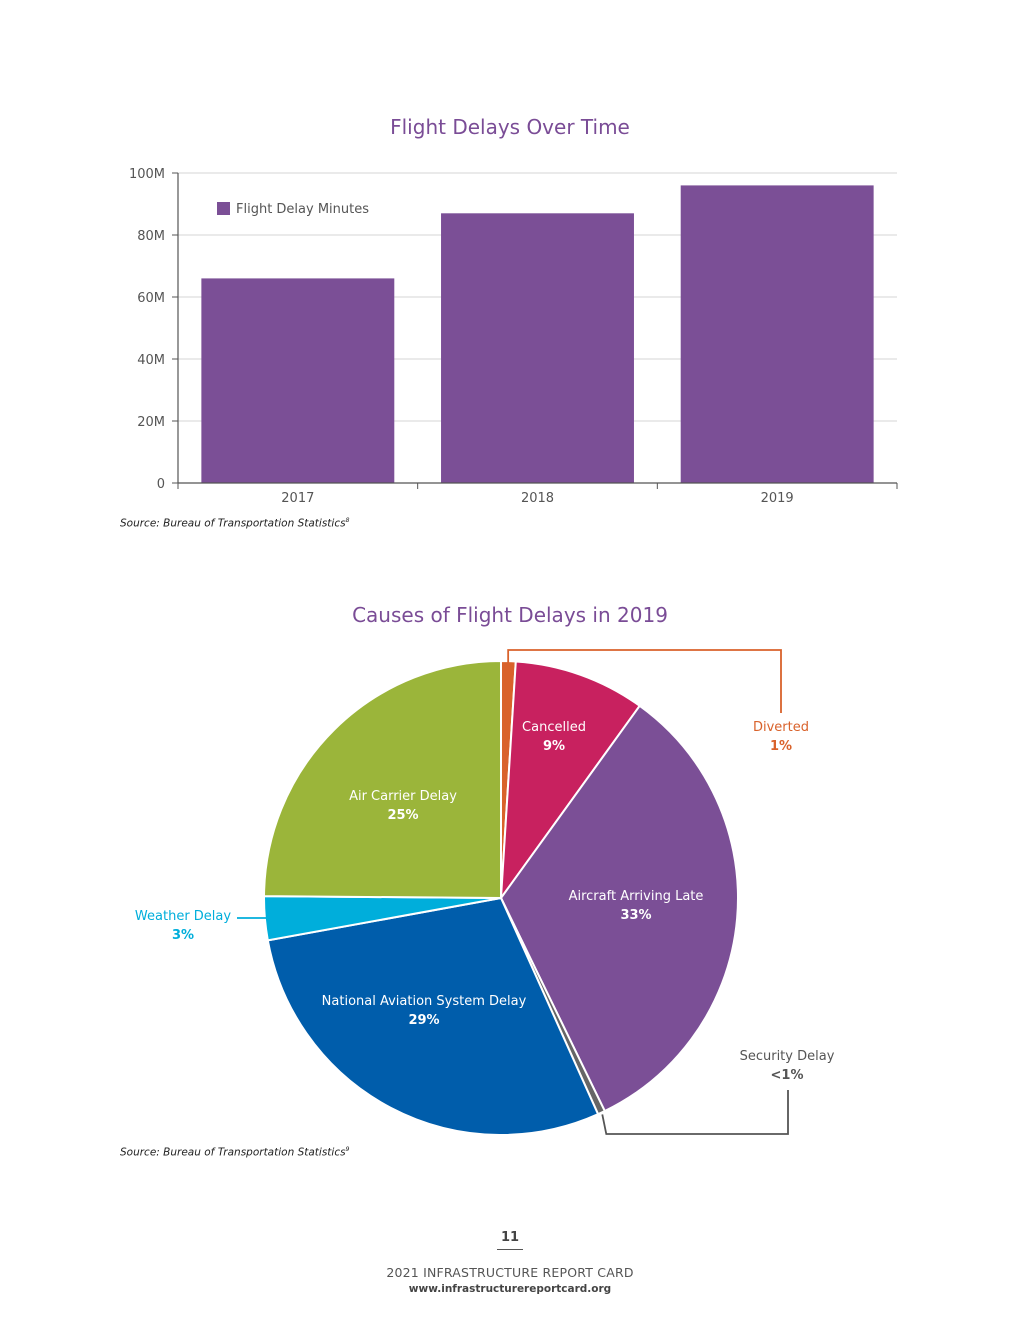 The image size is (1020, 1320). I want to click on pie-label-nas: National Aviation System Delay, so click(424, 1001).